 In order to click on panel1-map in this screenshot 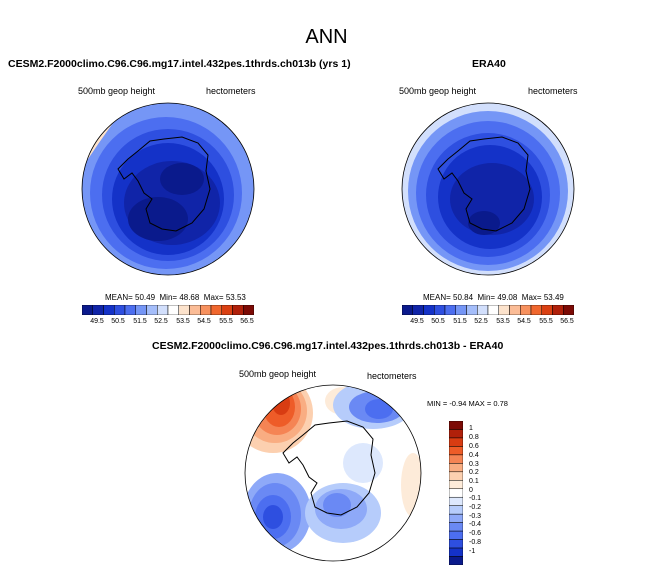, I will do `click(168, 189)`.